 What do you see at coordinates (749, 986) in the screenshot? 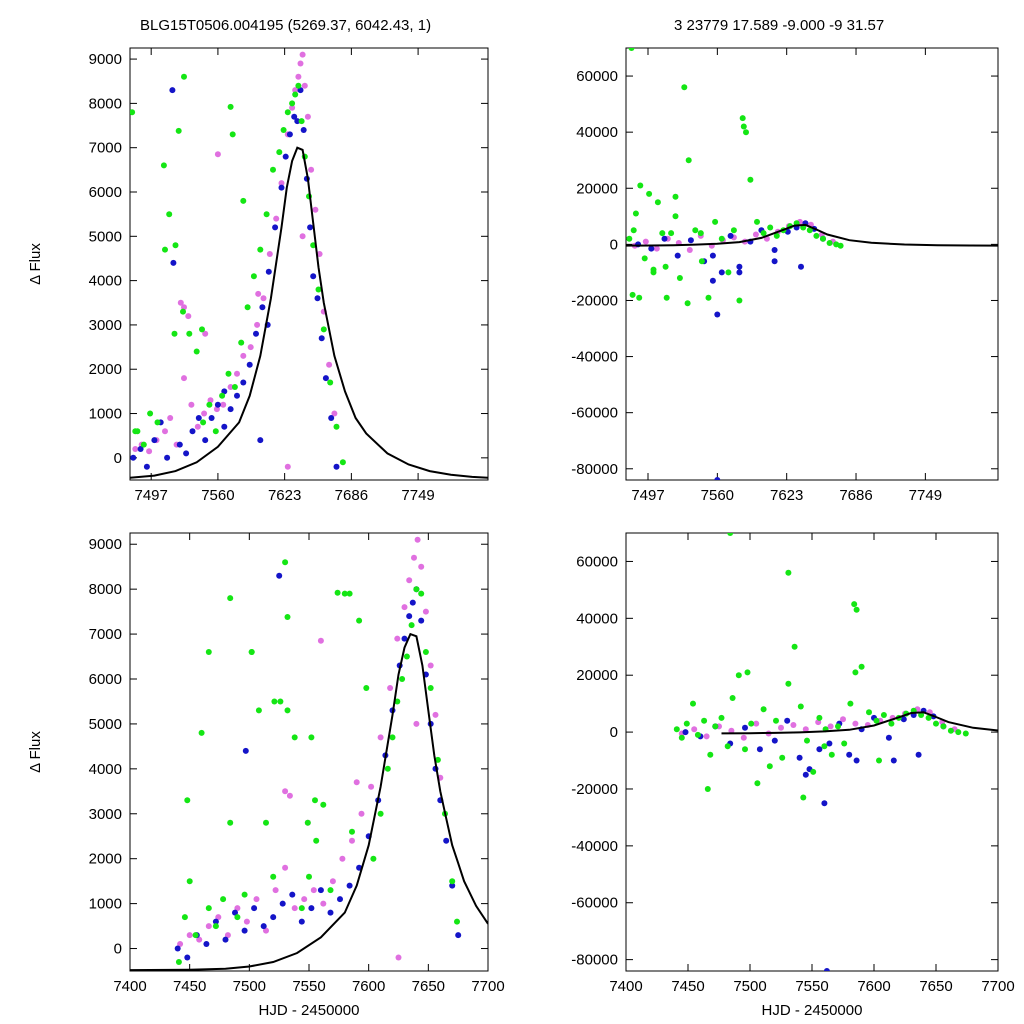
I see `x-tick-label: 7500` at bounding box center [749, 986].